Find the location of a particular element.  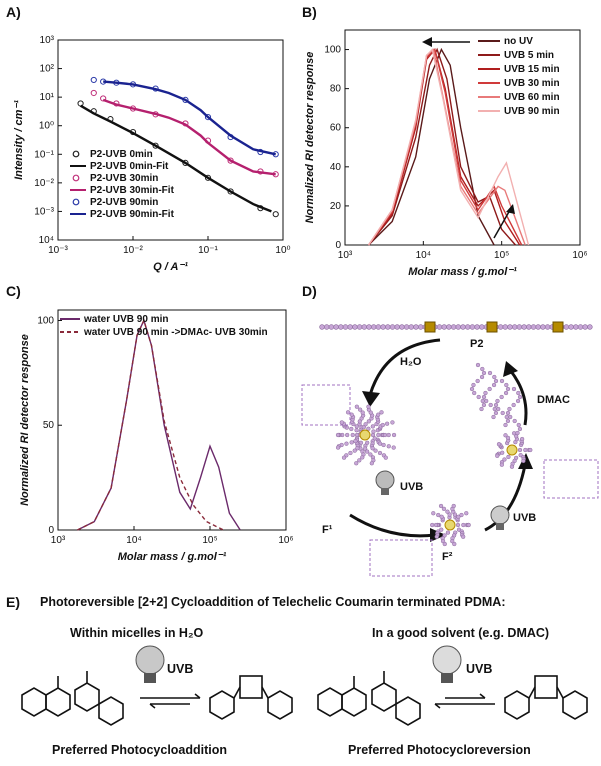

y-tick-label: 10⁻³ is located at coordinates (44, 211).